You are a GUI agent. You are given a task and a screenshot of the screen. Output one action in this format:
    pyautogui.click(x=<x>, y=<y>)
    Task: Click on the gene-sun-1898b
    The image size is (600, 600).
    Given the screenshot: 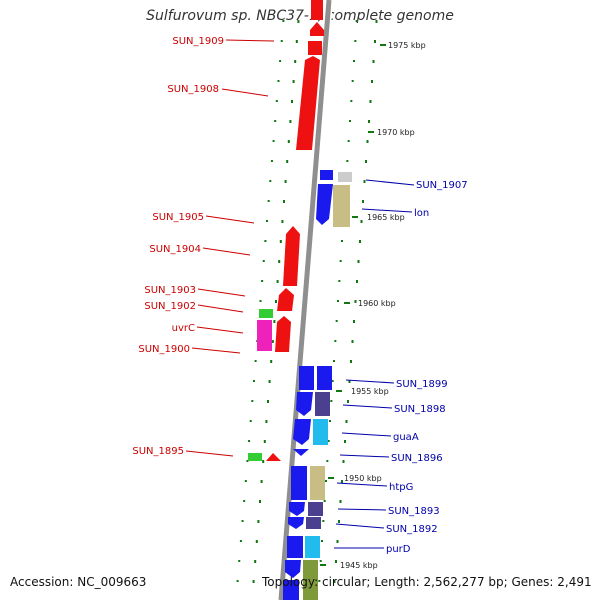 What is the action you would take?
    pyautogui.click(x=322, y=404)
    